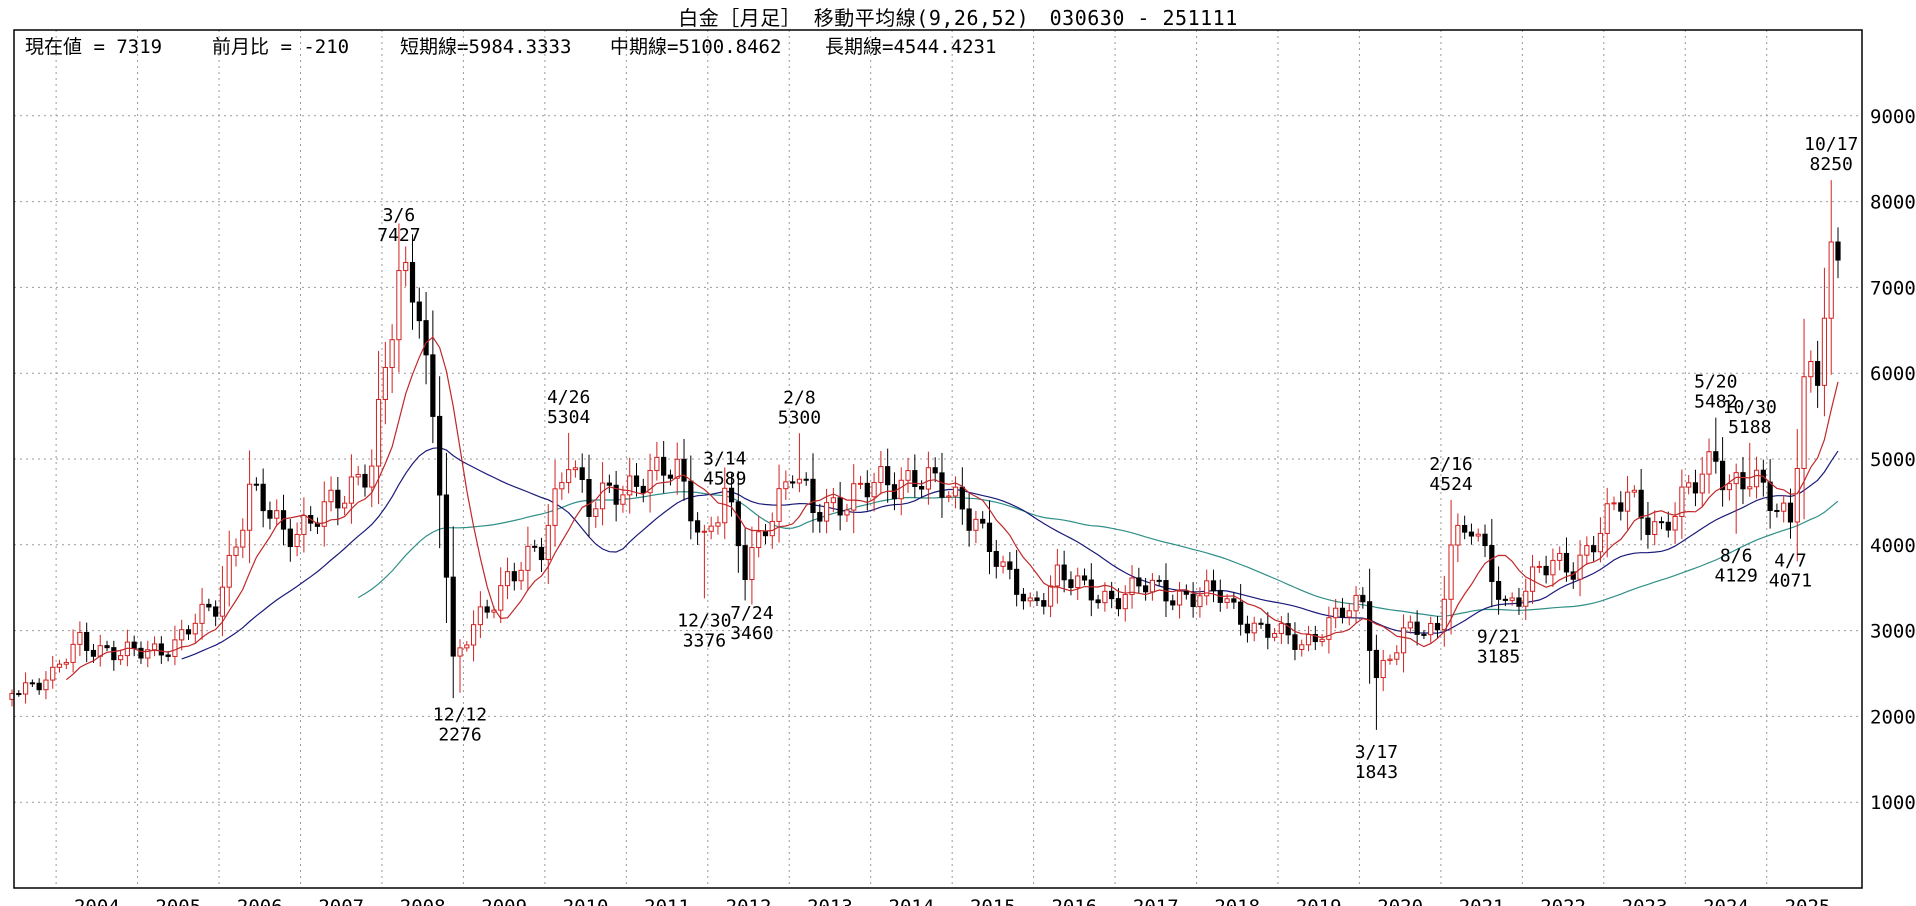 The height and width of the screenshot is (906, 1916). I want to click on annotation-value: 5188, so click(1749, 427).